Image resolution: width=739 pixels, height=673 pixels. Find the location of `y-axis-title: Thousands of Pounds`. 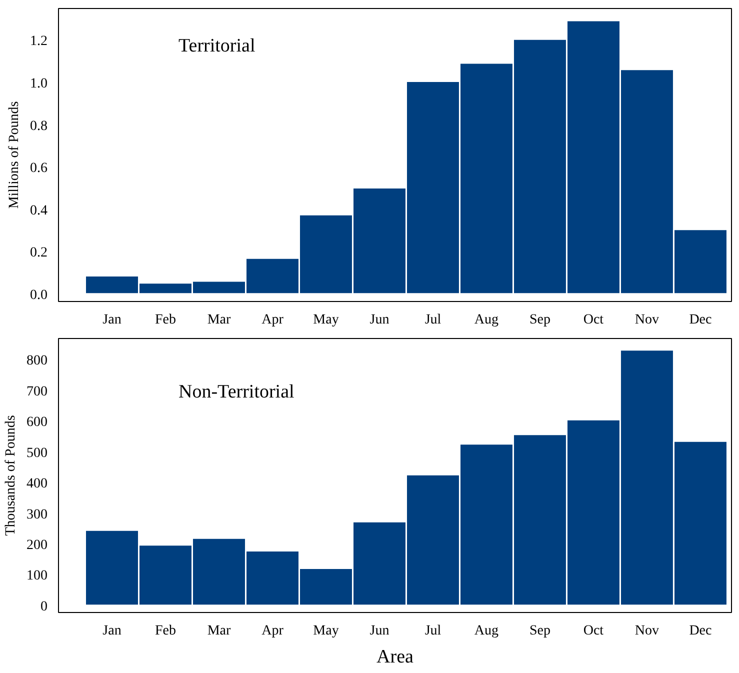

y-axis-title: Thousands of Pounds is located at coordinates (11, 475).